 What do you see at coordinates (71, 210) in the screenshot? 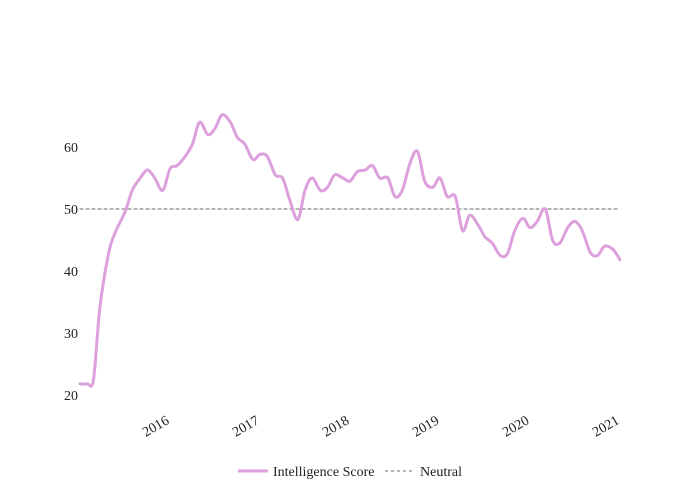
I see `y-tick-label: 50` at bounding box center [71, 210].